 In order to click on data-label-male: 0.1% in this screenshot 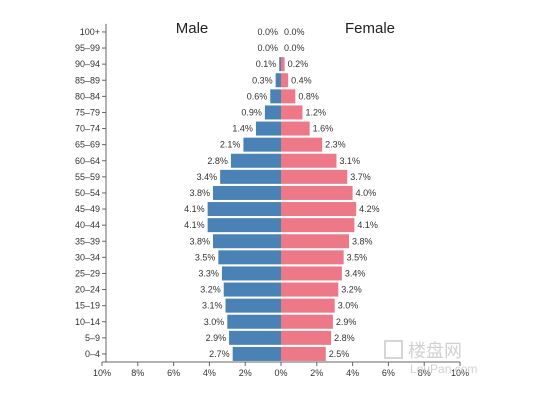, I will do `click(266, 64)`.